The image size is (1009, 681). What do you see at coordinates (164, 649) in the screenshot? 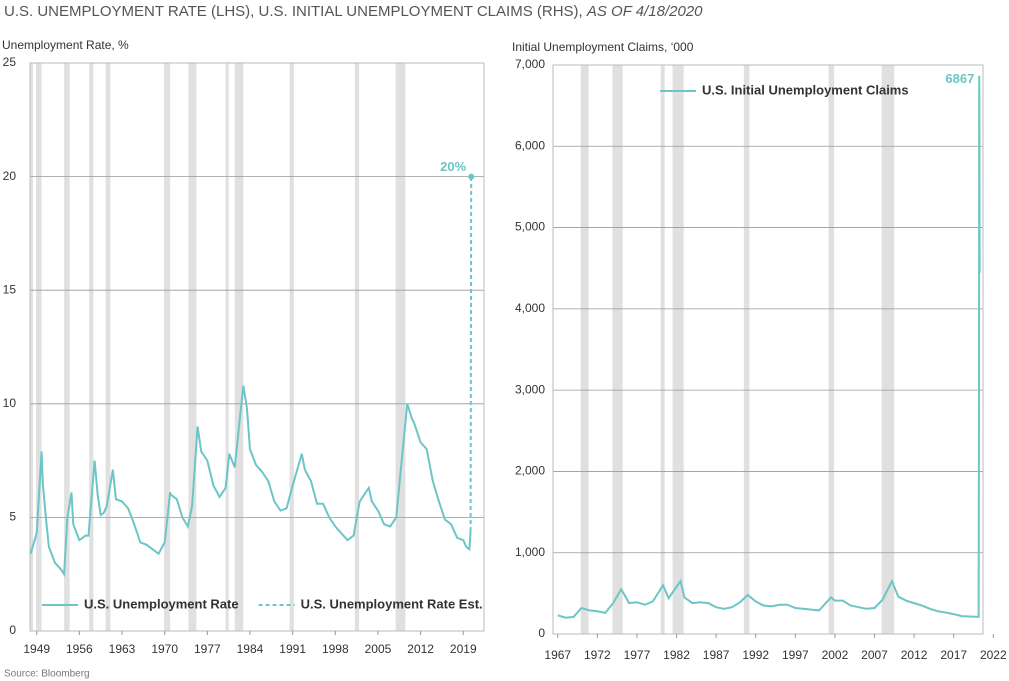
I see `x-tick-label: 1970` at bounding box center [164, 649].